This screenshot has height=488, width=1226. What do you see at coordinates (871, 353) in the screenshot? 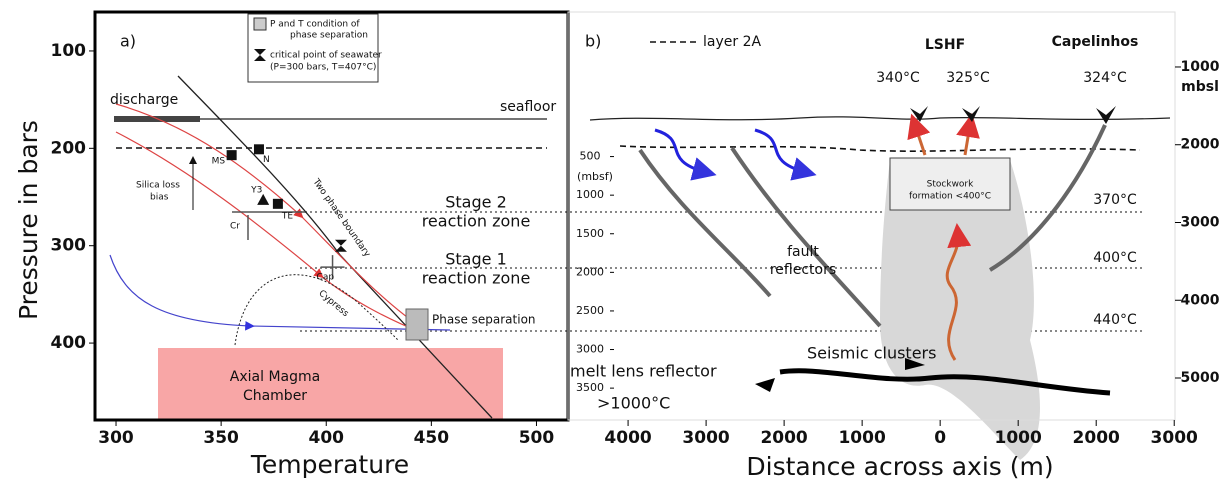
I see `annotation: Seismic clusters` at bounding box center [871, 353].